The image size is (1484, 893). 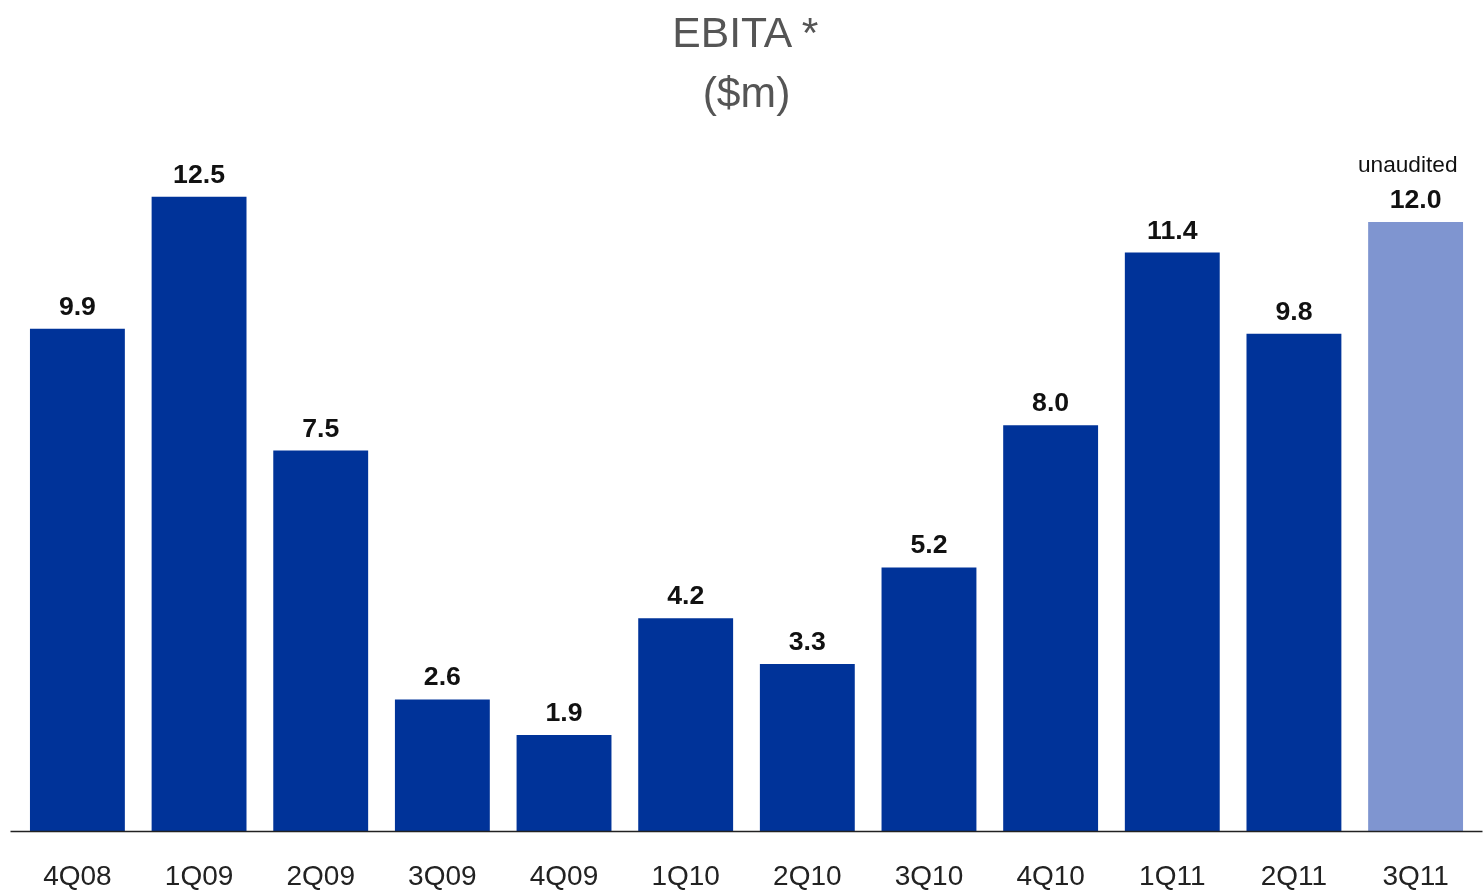 I want to click on x-tick-label: 2Q10, so click(x=807, y=875).